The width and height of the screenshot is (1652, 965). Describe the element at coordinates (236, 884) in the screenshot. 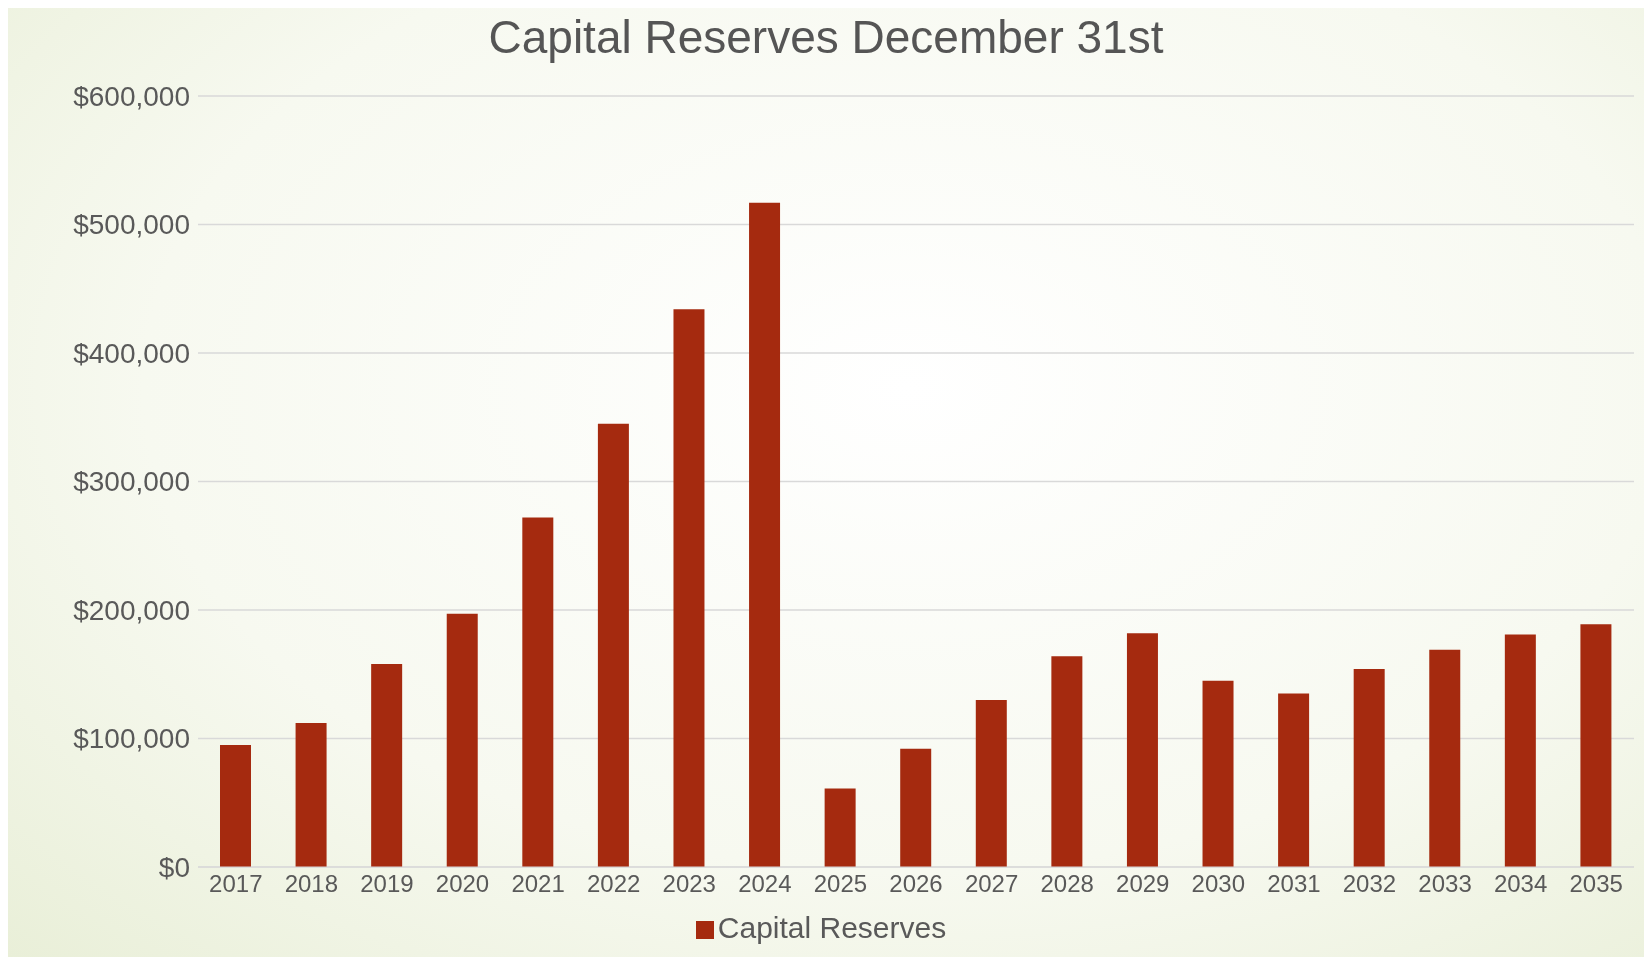

I see `x-tick-label: 2017` at that location.